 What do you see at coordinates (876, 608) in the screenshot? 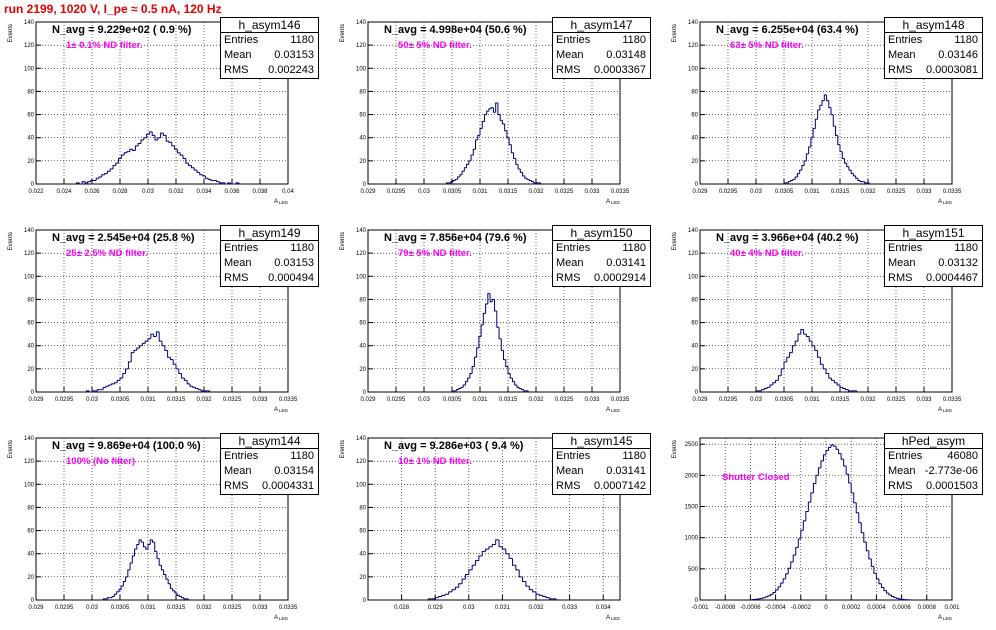
I see `x-tick-label: 0.0004` at bounding box center [876, 608].